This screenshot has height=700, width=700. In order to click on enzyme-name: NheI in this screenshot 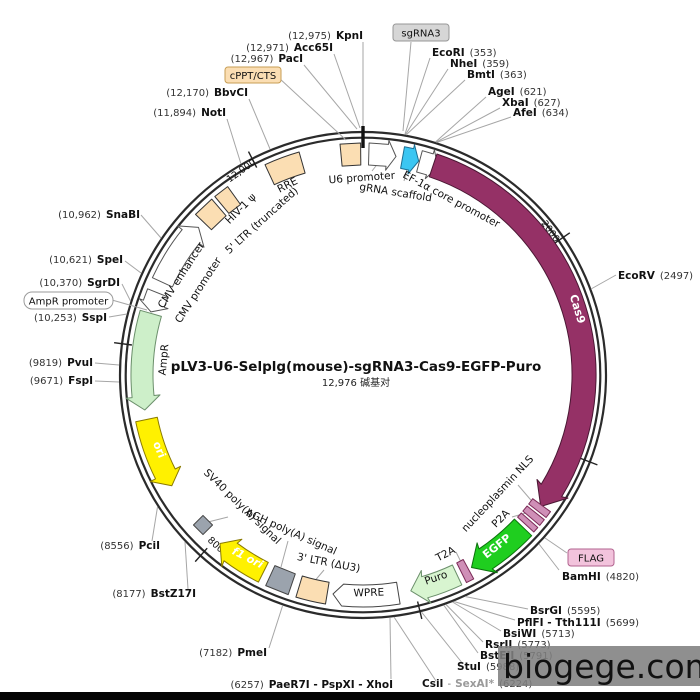, I will do `click(463, 64)`.